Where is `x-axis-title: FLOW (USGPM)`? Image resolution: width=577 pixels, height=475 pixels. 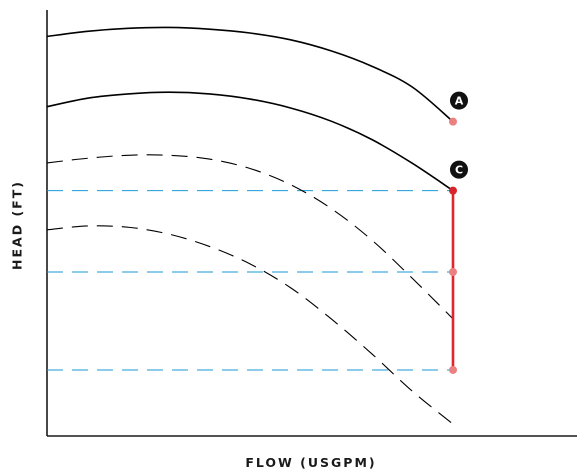 x-axis-title: FLOW (USGPM) is located at coordinates (311, 462).